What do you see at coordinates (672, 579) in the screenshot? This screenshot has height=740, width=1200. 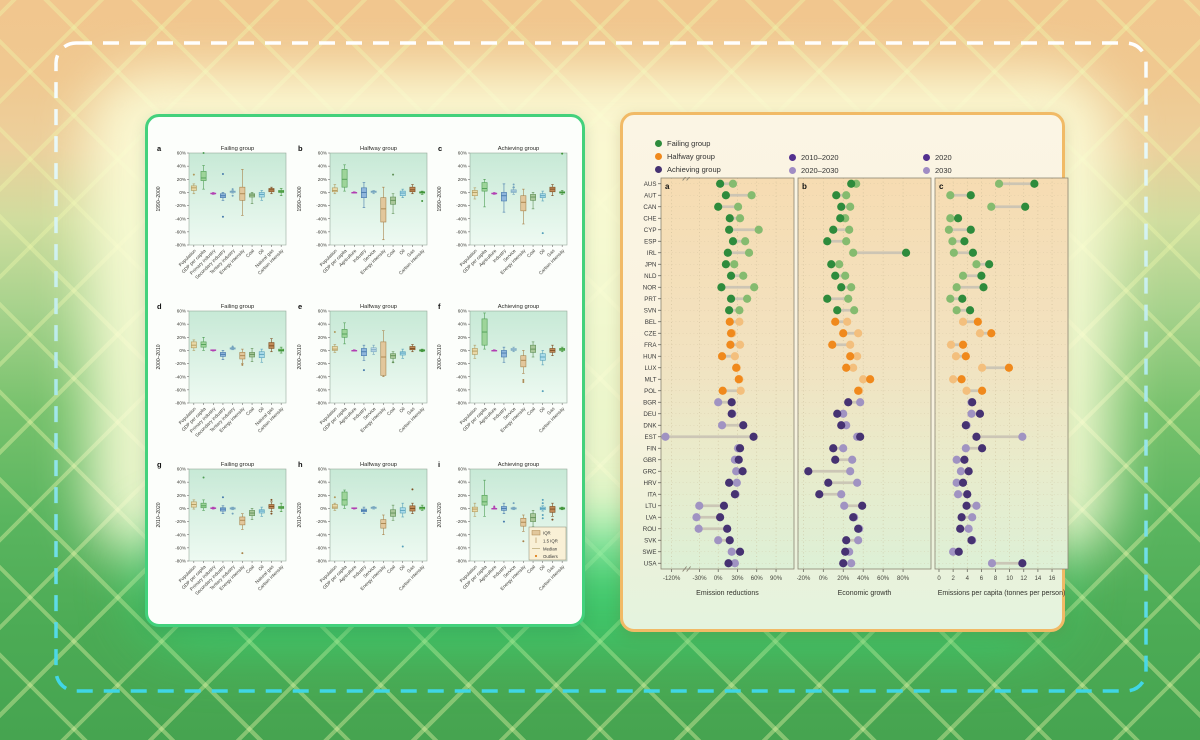 I see `svg-text: -120%` at bounding box center [672, 579].